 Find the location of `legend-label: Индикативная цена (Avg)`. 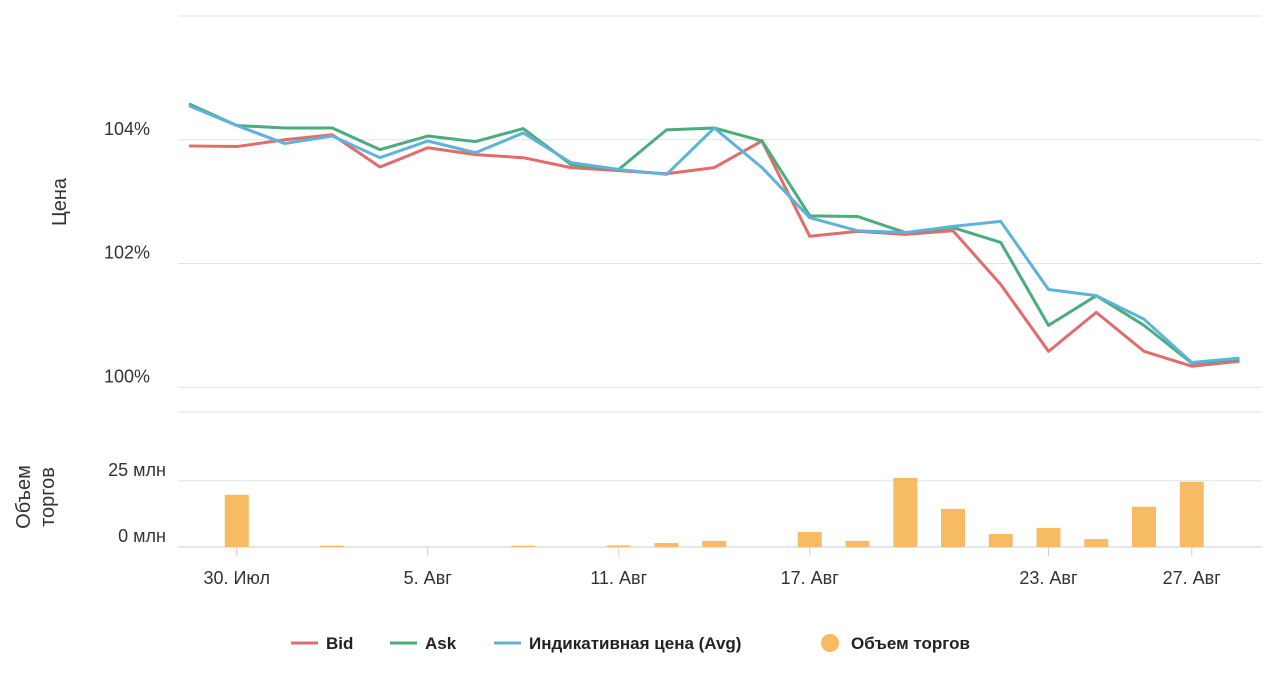

legend-label: Индикативная цена (Avg) is located at coordinates (635, 643).